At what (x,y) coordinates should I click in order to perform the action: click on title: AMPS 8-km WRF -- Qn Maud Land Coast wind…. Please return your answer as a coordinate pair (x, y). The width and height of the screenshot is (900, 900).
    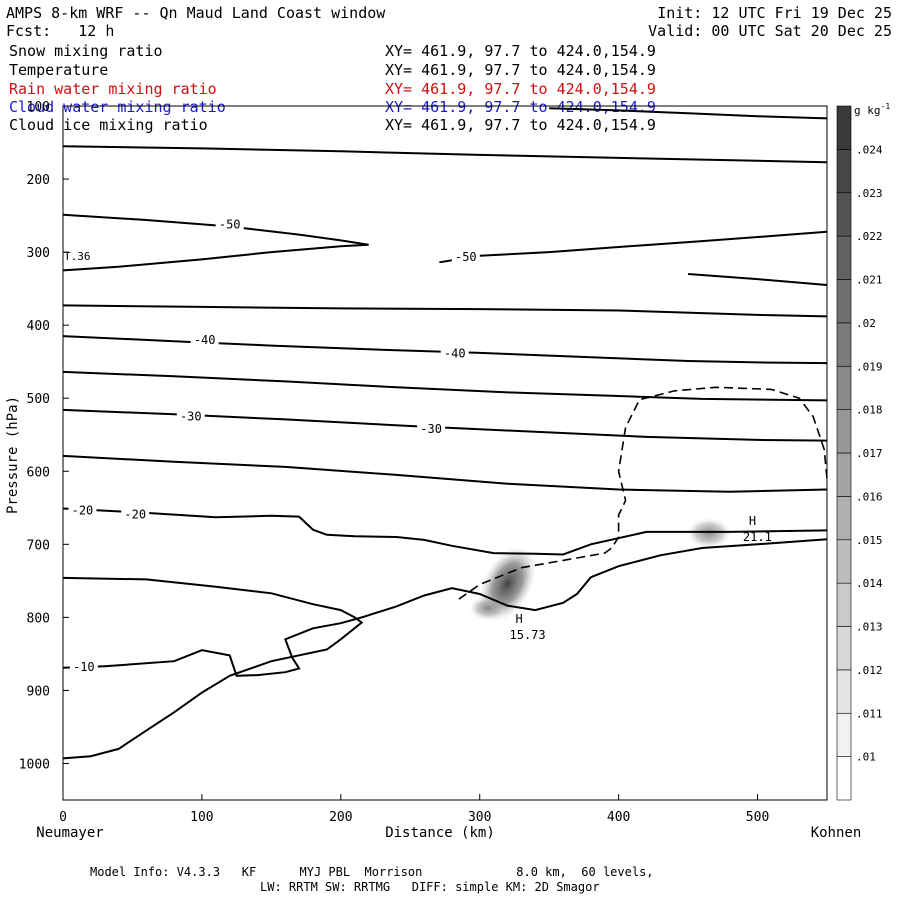
    Looking at the image, I should click on (196, 13).